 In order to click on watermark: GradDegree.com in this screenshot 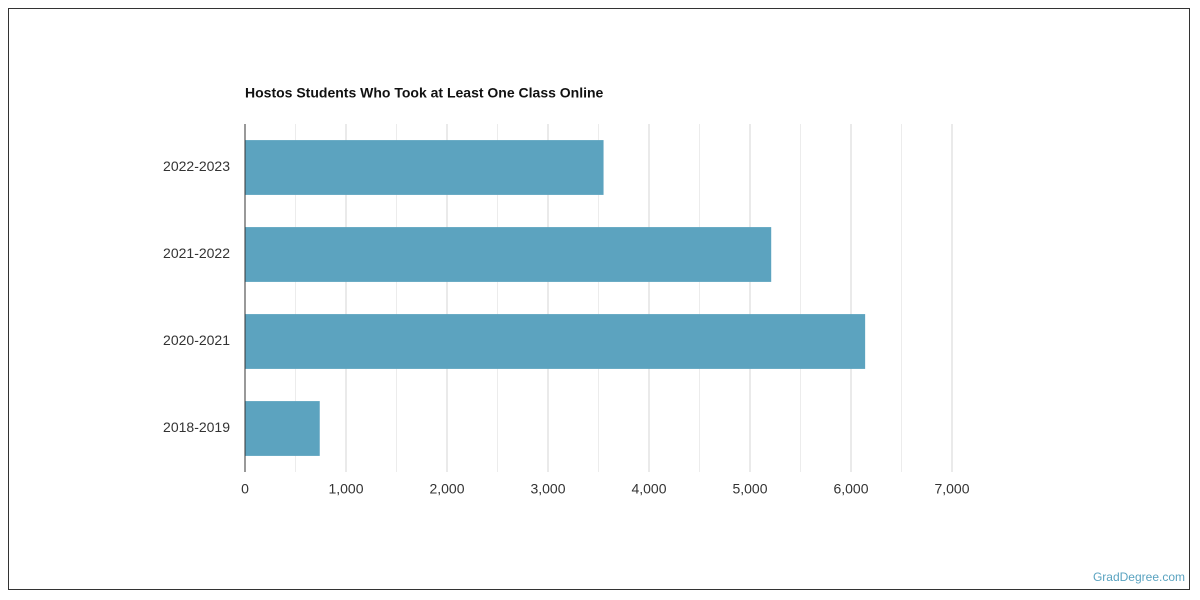, I will do `click(1139, 577)`.